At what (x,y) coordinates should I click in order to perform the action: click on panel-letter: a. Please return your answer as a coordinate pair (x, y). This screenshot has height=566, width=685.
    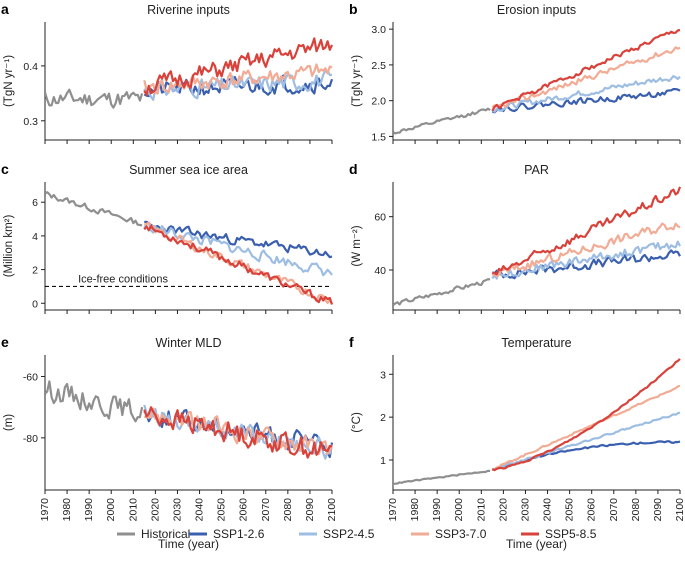
    Looking at the image, I should click on (5, 9).